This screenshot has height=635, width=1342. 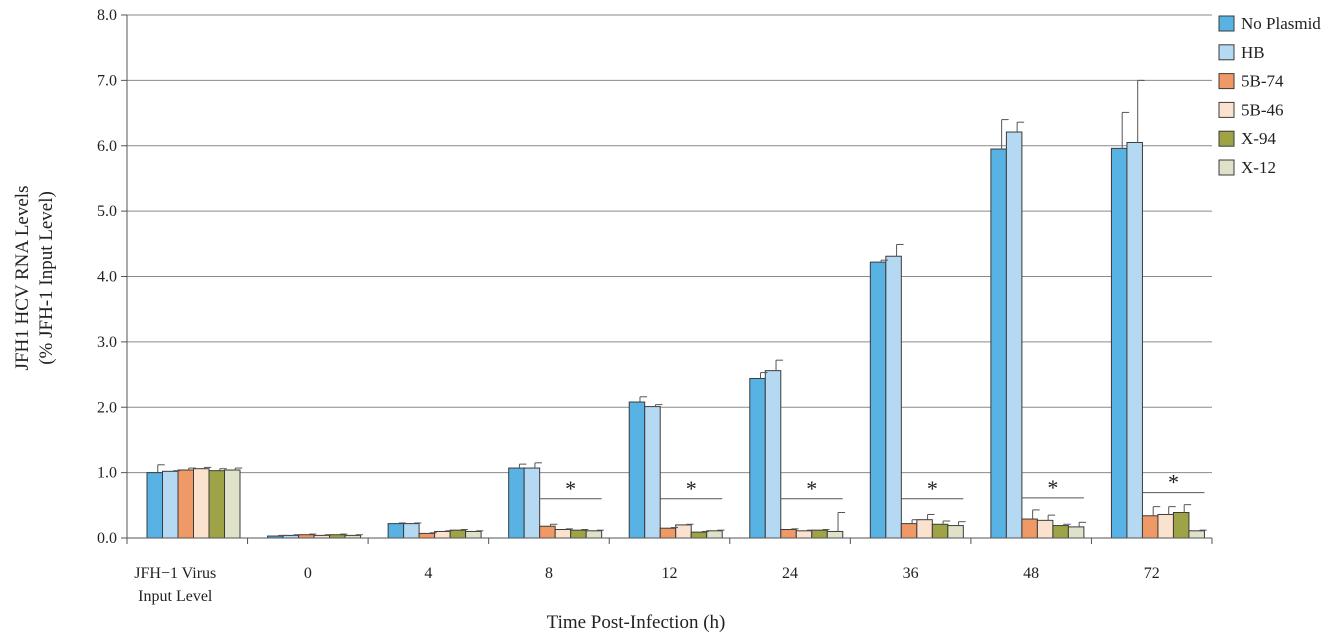 I want to click on y-axis-title-line2: (% JFH-1 Input Level), so click(x=46, y=278).